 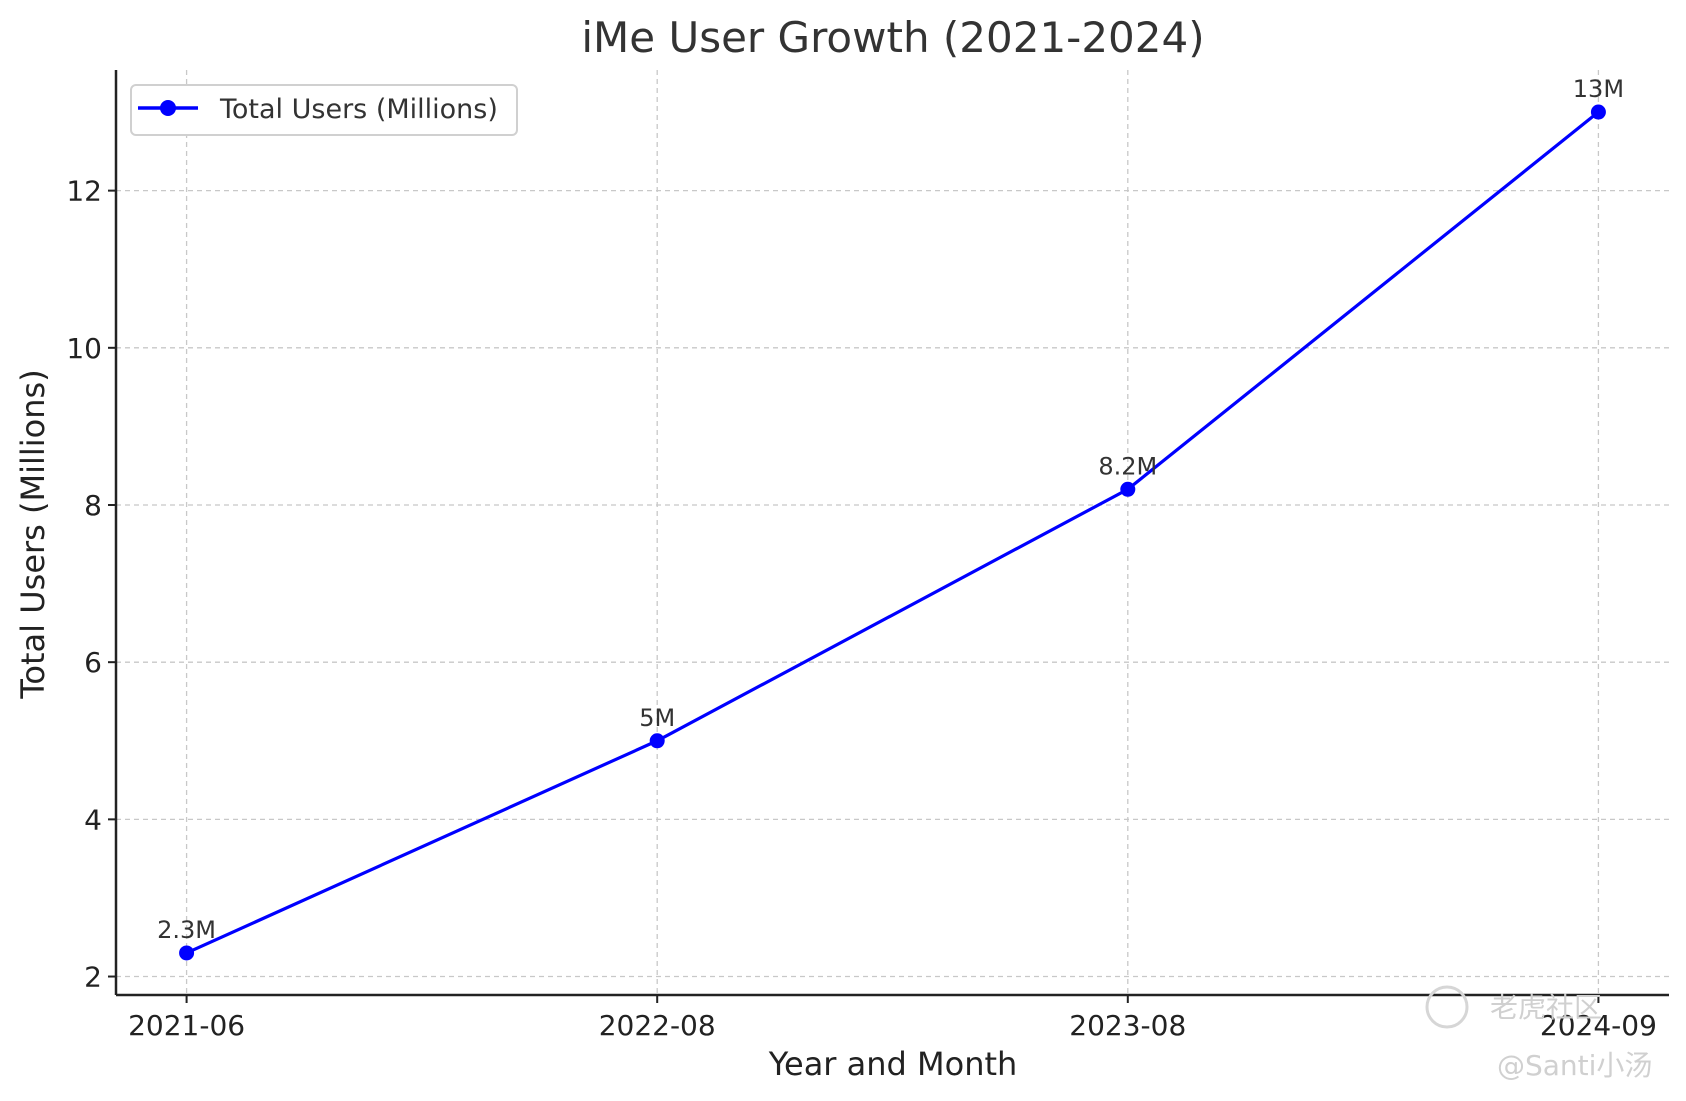 I want to click on y-tick-label: 2, so click(x=93, y=977).